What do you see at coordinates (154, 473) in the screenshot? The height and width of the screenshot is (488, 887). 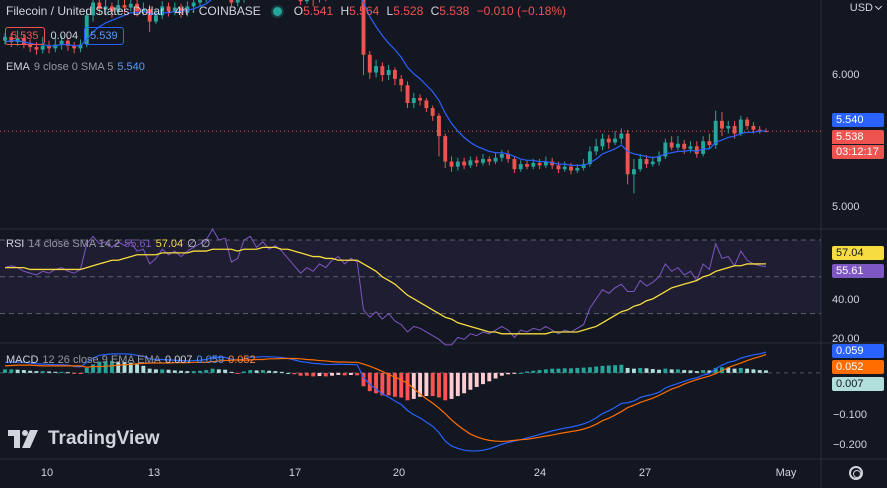 I see `time-axis-label: 13` at bounding box center [154, 473].